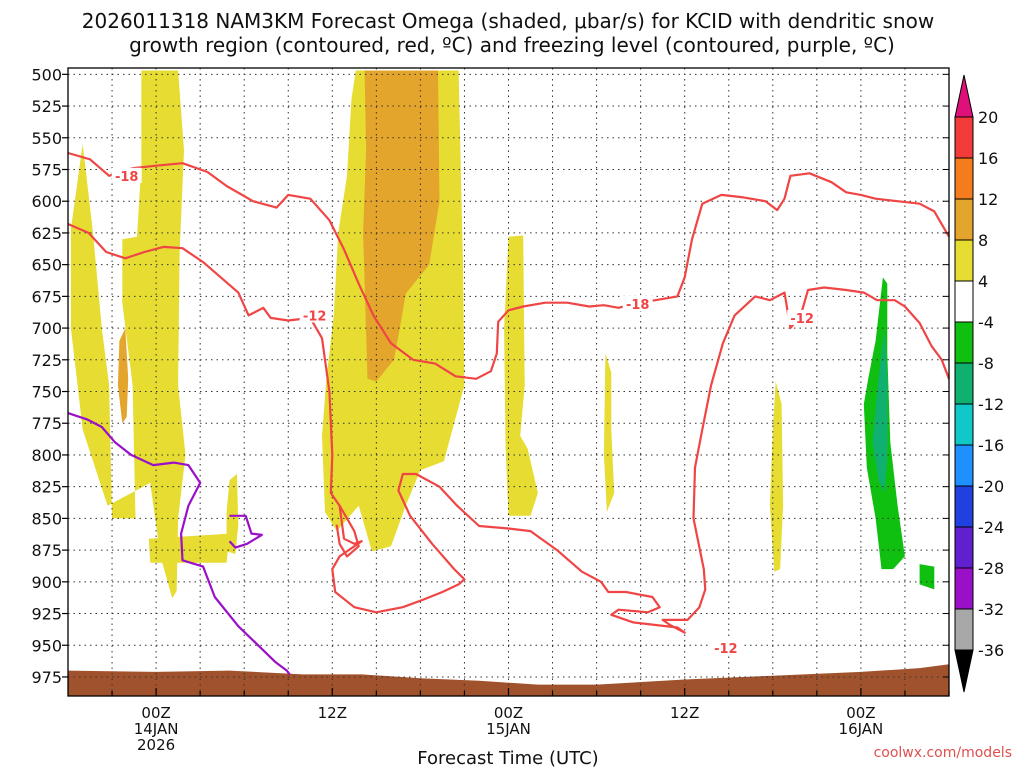 The image size is (1024, 768). Describe the element at coordinates (332, 713) in the screenshot. I see `x-tick-label-2-1: 12Z` at that location.